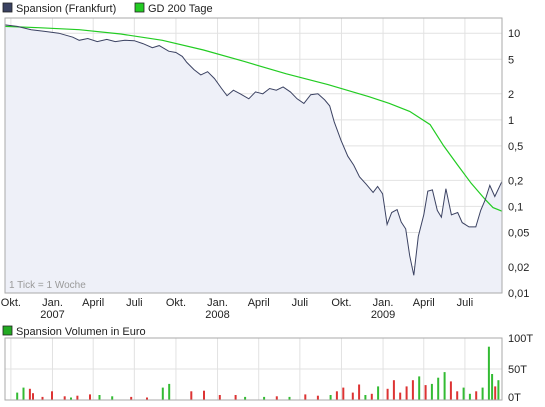 The width and height of the screenshot is (545, 407). What do you see at coordinates (511, 60) in the screenshot?
I see `price-y-tick-label: 5` at bounding box center [511, 60].